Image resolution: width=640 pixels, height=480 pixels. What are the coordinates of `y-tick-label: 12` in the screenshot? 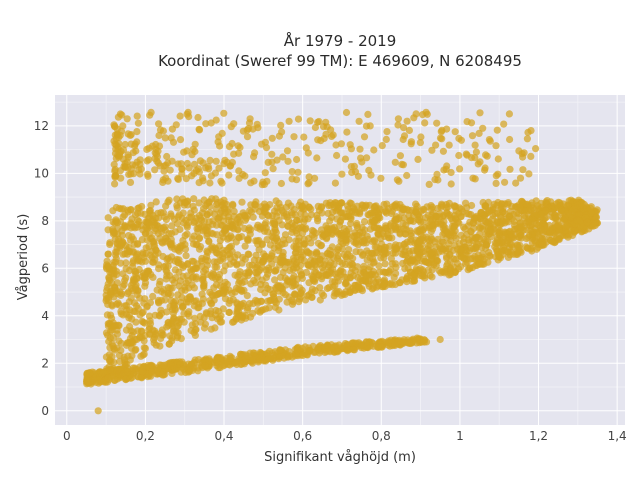 It's located at (41, 126).